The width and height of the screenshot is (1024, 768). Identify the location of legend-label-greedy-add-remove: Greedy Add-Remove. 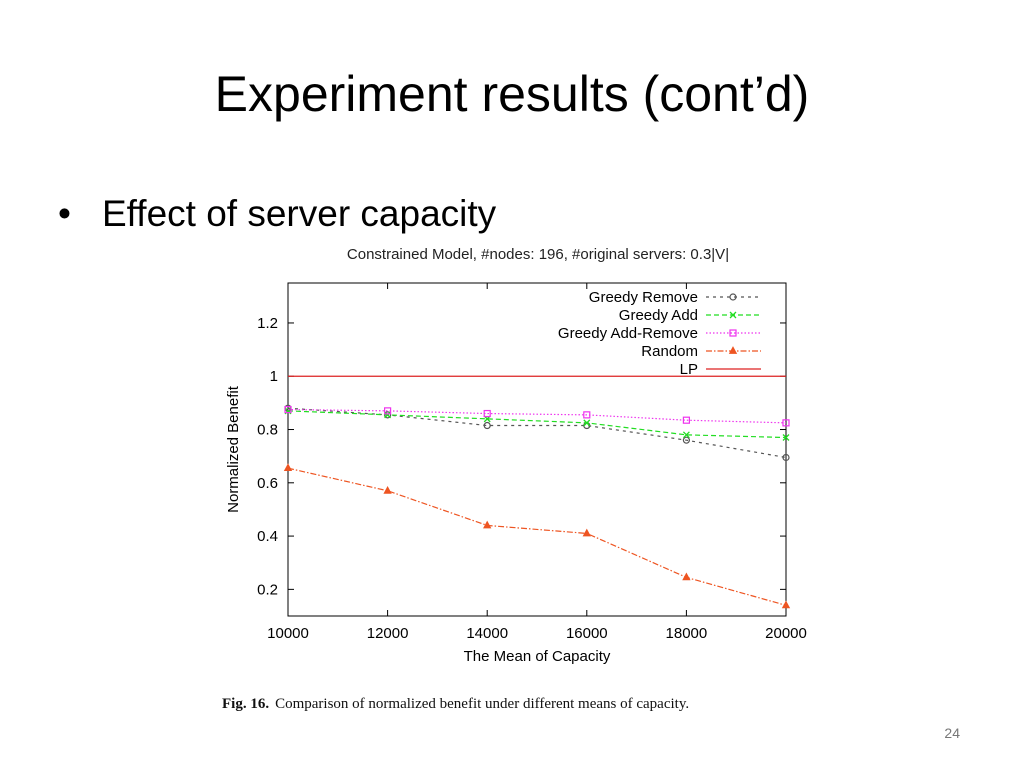
(628, 333).